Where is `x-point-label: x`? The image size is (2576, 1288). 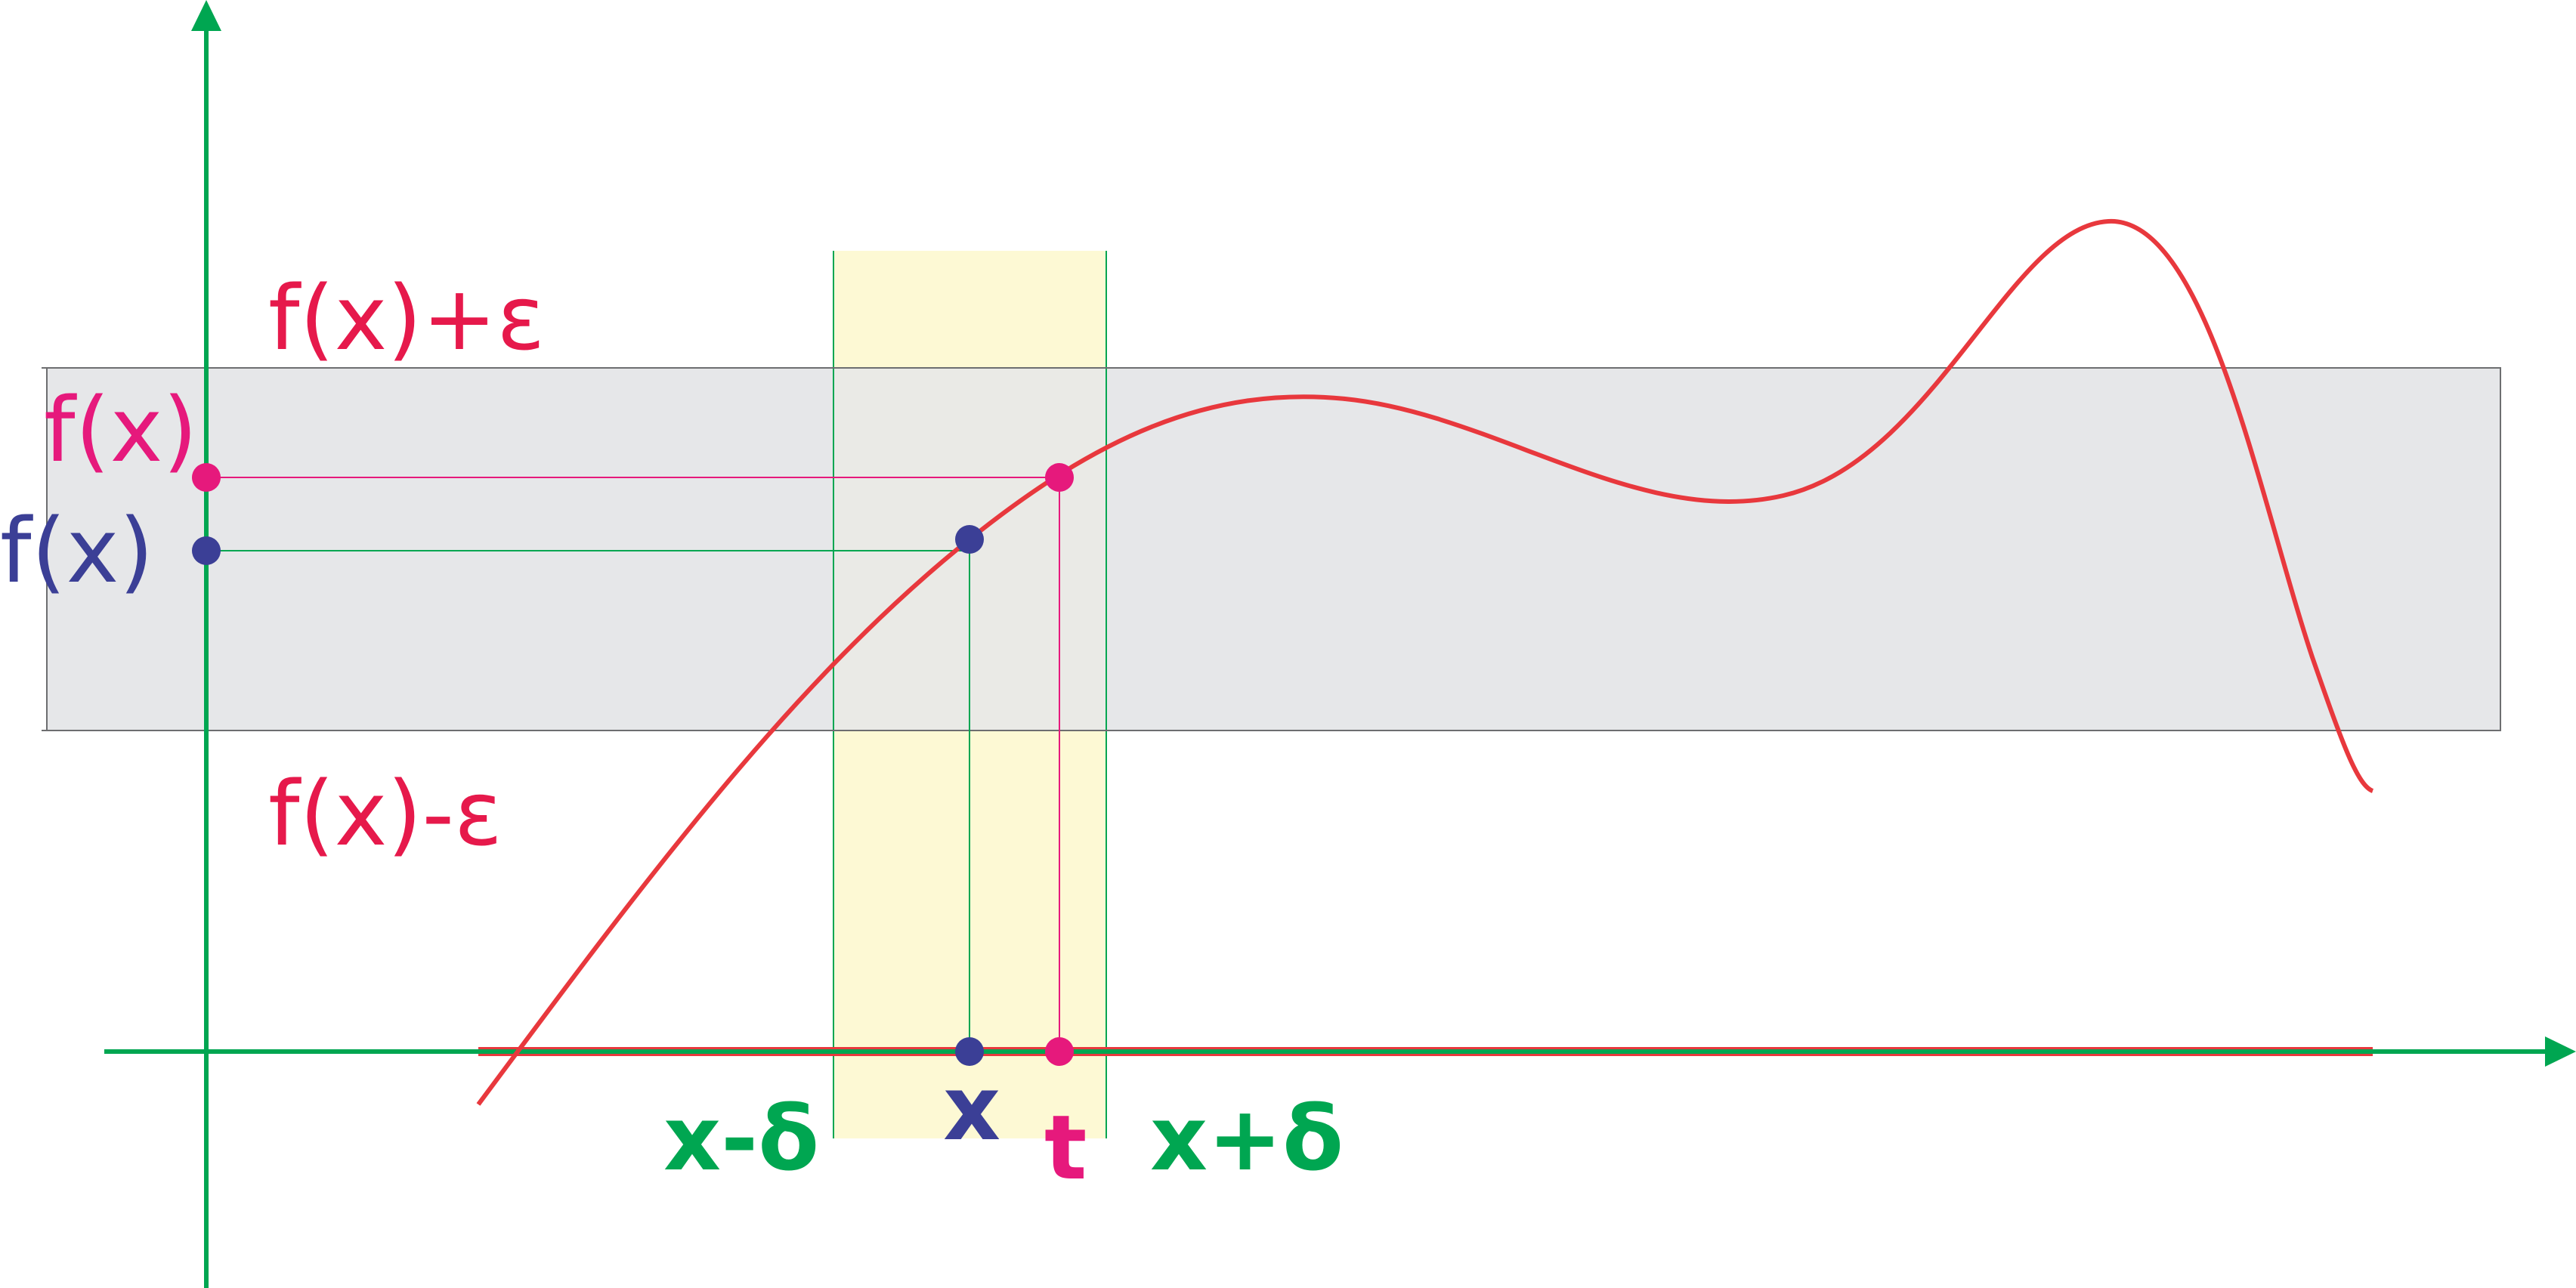
x-point-label: x is located at coordinates (971, 1108).